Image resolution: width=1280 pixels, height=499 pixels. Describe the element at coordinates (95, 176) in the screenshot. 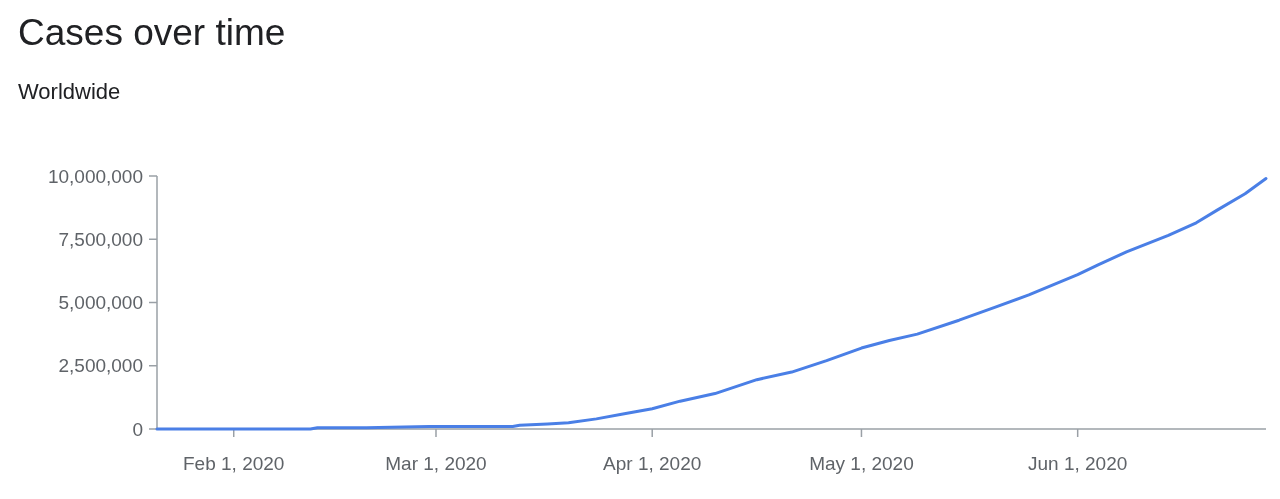

I see `y-tick-label: 10,000,000` at that location.